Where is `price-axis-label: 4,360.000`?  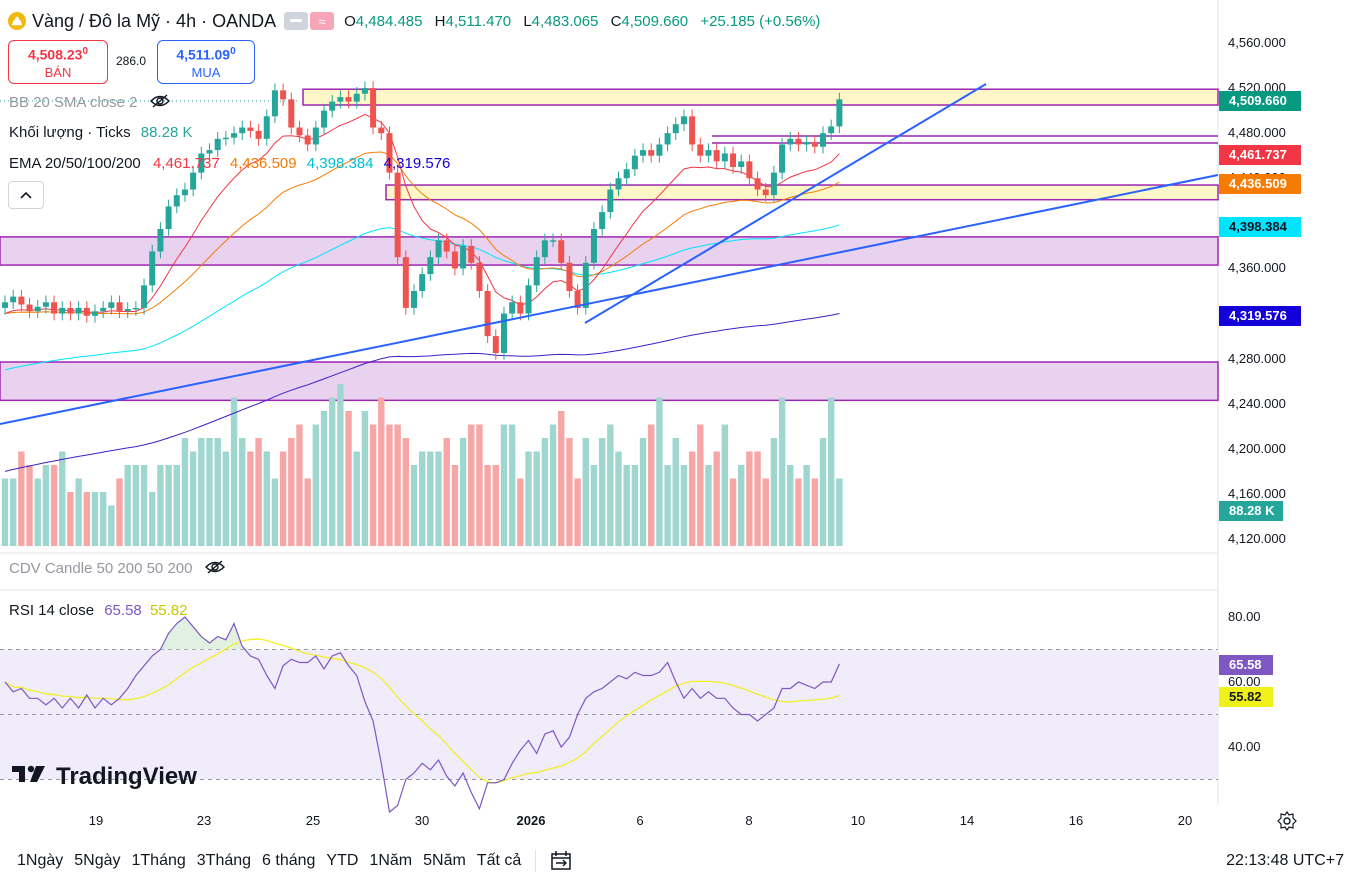 price-axis-label: 4,360.000 is located at coordinates (1257, 268).